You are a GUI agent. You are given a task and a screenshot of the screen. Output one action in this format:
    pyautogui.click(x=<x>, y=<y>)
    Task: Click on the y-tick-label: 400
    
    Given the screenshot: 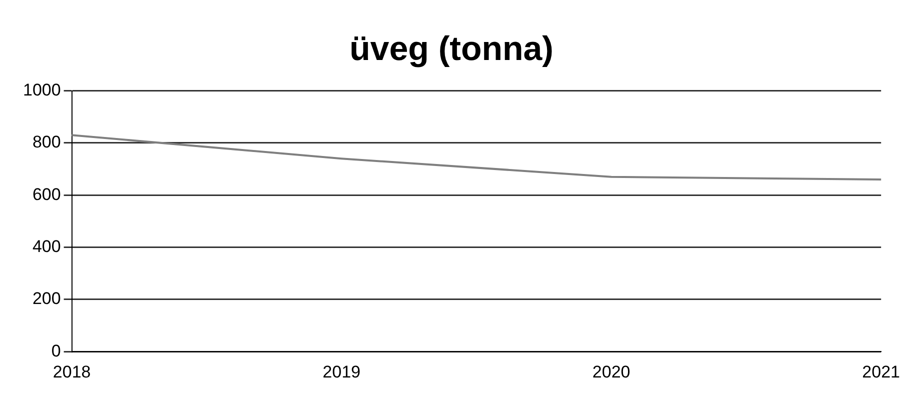 What is the action you would take?
    pyautogui.click(x=46, y=246)
    